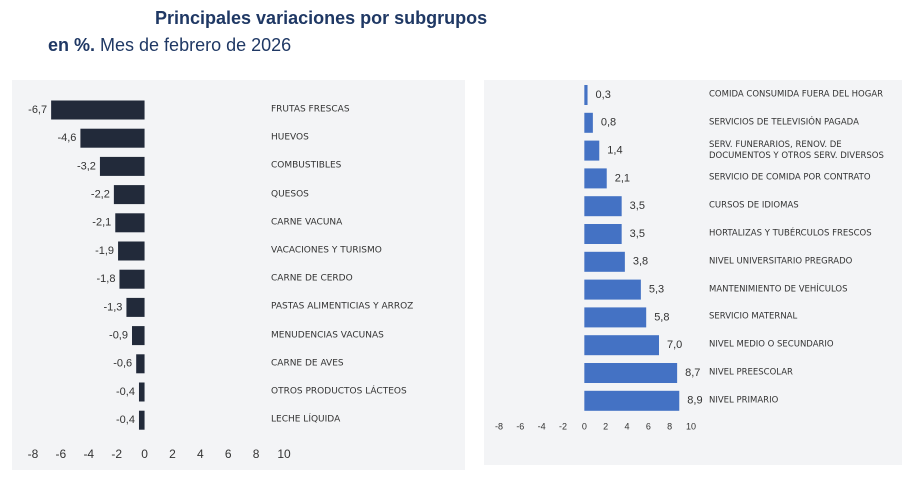  Describe the element at coordinates (790, 177) in the screenshot. I see `category-label: SERVICIO DE COMIDA POR CONTRATO` at that location.